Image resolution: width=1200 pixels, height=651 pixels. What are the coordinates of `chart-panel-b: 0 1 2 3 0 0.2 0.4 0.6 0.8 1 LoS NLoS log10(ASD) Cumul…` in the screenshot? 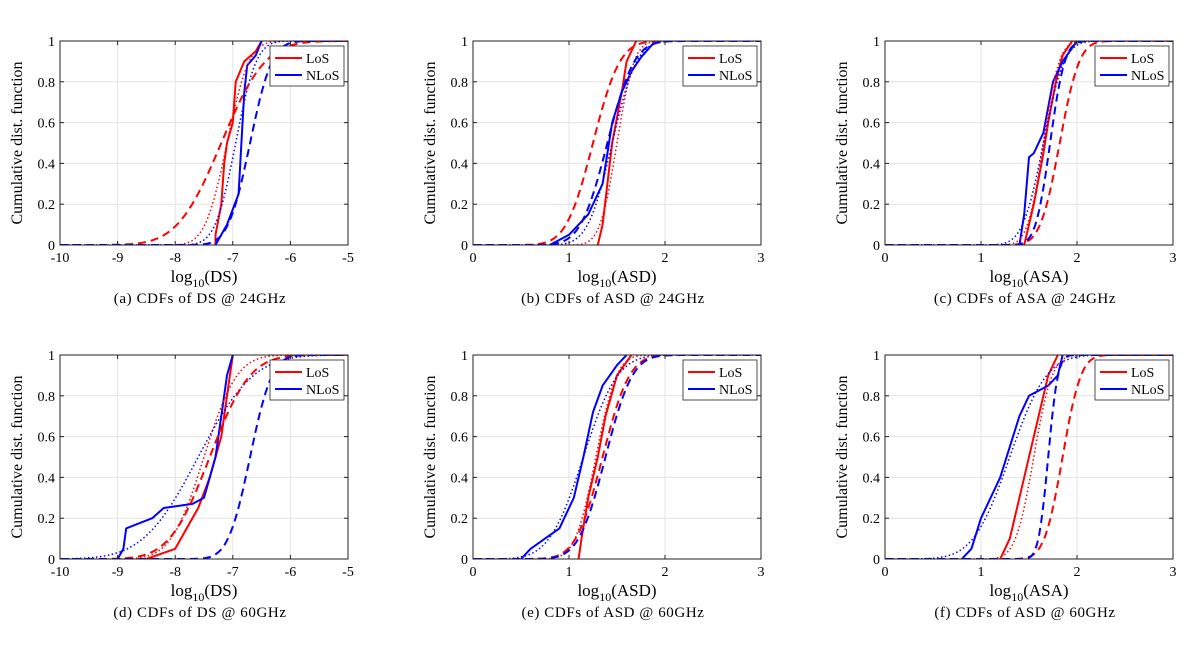 It's located at (593, 171).